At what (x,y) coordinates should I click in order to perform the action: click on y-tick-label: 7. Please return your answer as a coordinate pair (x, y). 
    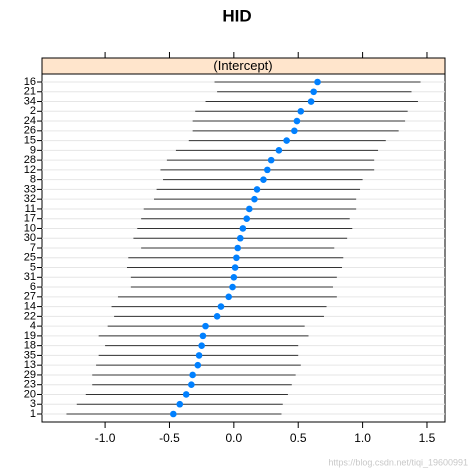
    Looking at the image, I should click on (33, 248).